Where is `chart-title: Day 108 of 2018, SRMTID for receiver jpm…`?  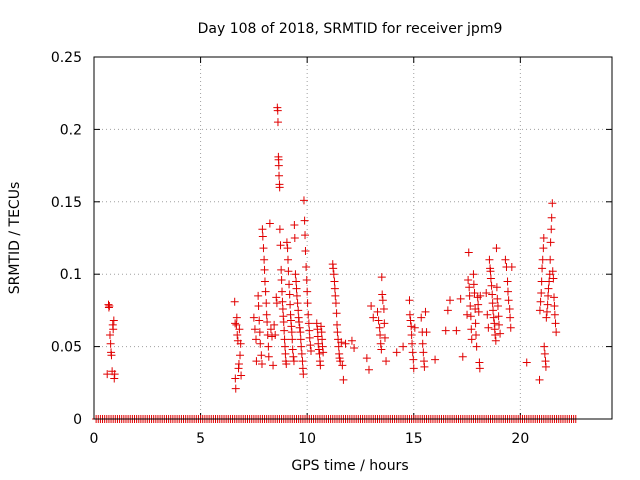
chart-title: Day 108 of 2018, SRMTID for receiver jpm… is located at coordinates (350, 29).